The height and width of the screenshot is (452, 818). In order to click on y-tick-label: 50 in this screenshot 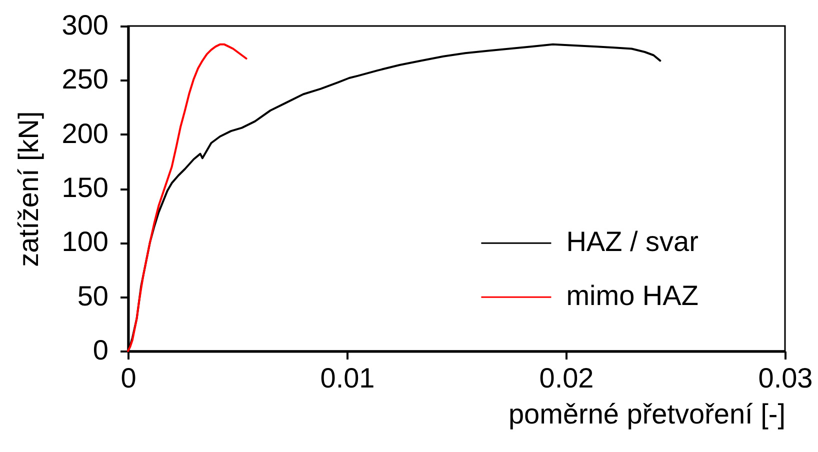, I will do `click(92, 296)`.